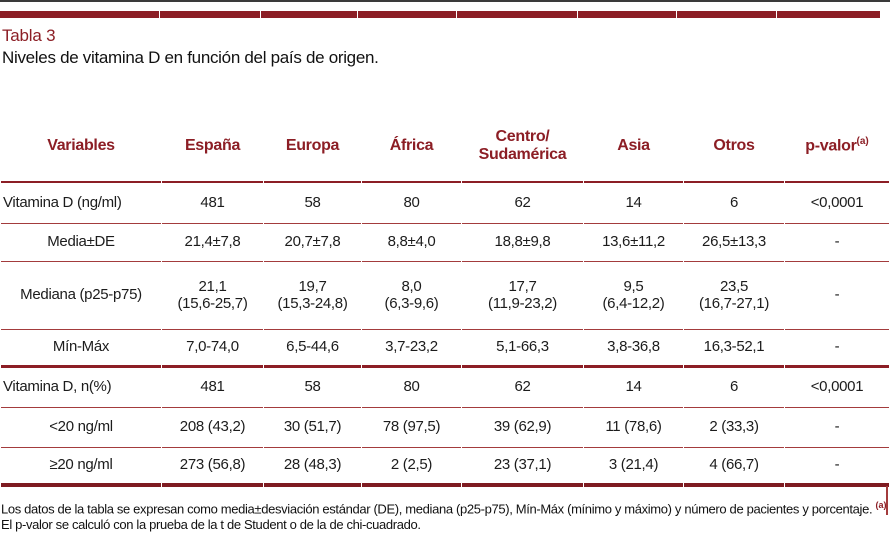  What do you see at coordinates (522, 296) in the screenshot?
I see `data-cell: 17,7 (11,9-23,2)` at bounding box center [522, 296].